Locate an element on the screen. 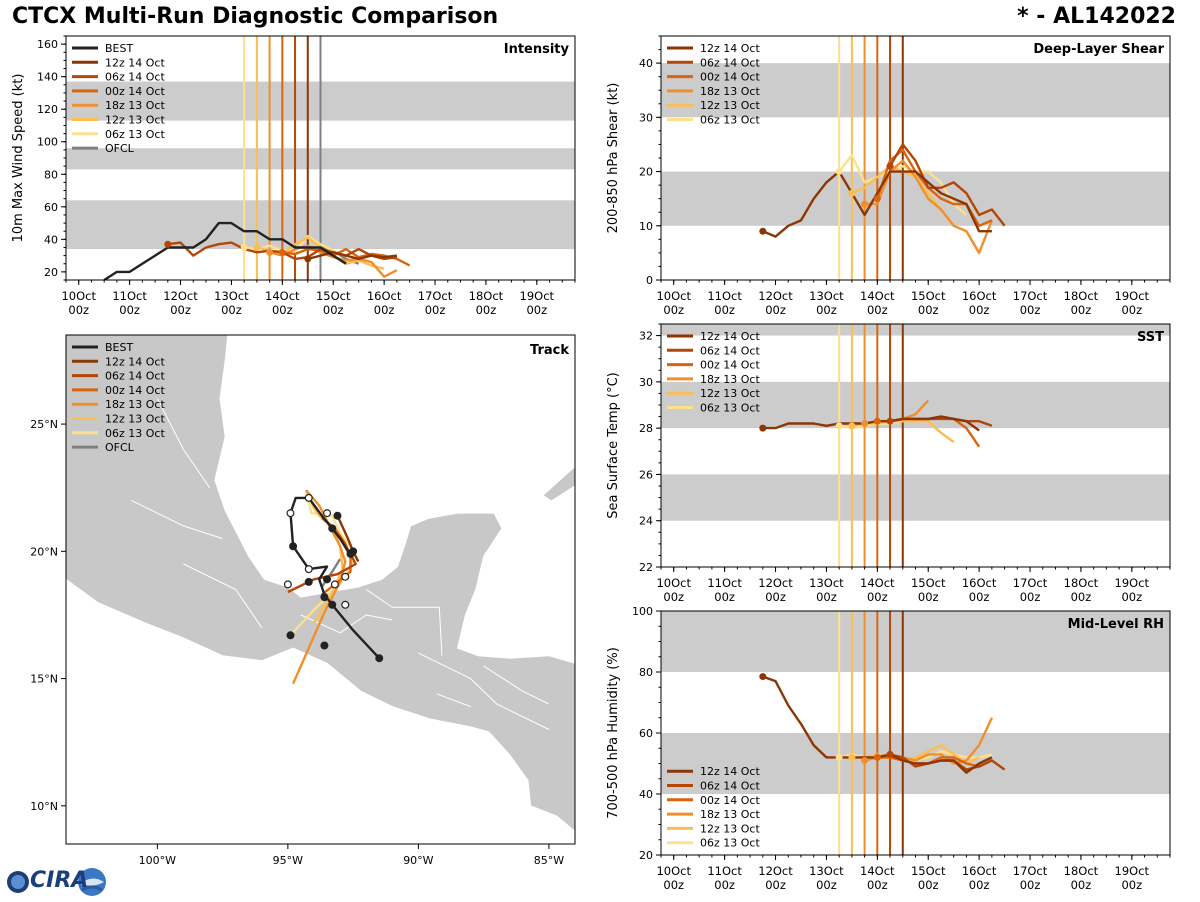  x-tick-label-intensity: 12Oct is located at coordinates (180, 296).